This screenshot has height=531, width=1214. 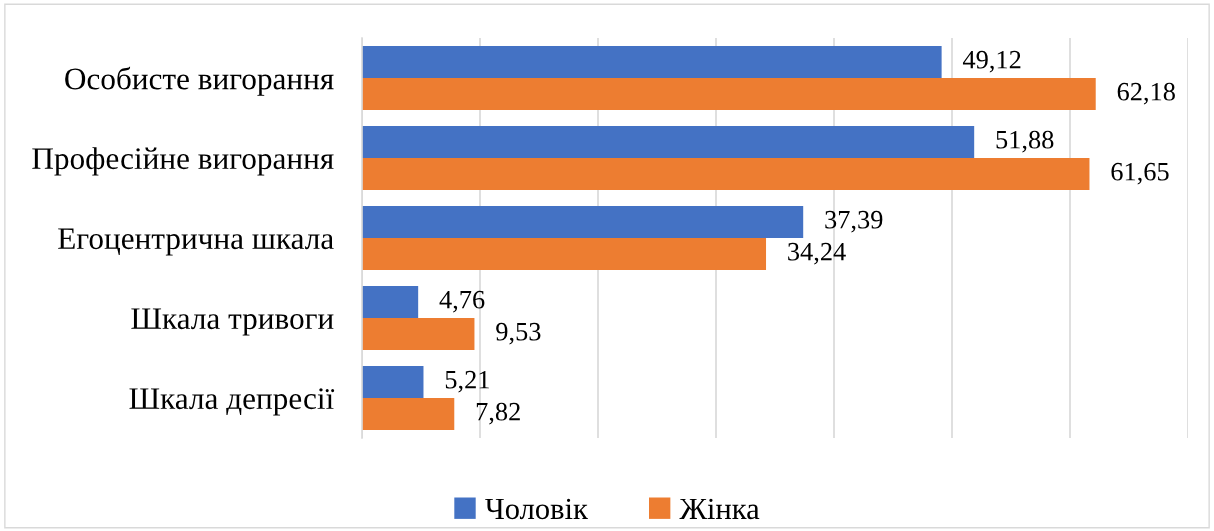 What do you see at coordinates (1025, 141) in the screenshot?
I see `data-label: 51,88` at bounding box center [1025, 141].